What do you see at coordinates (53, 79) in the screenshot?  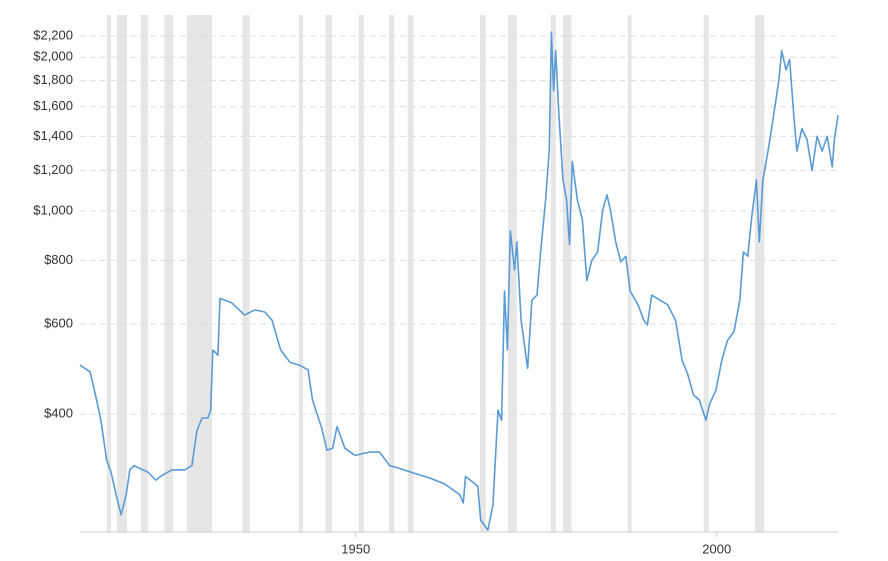 I see `y-tick-label: $1,800` at bounding box center [53, 79].